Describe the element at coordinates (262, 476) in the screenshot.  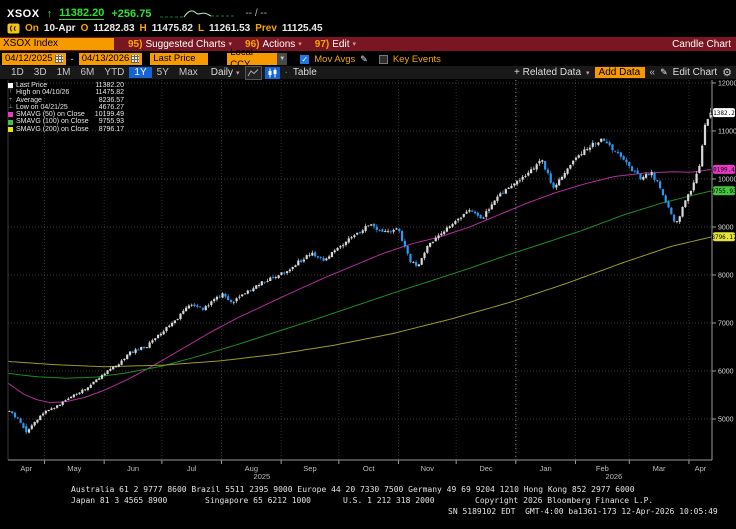
I see `svg-text: 2025` at that location.